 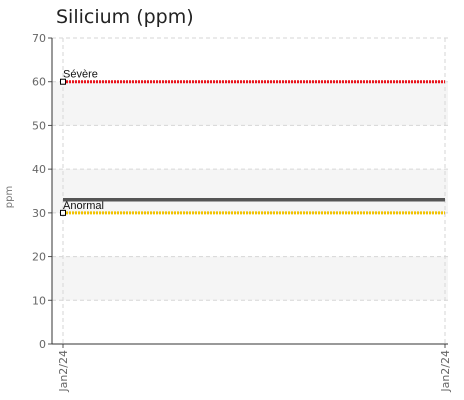 What do you see at coordinates (9, 197) in the screenshot?
I see `y-axis-label: ppm` at bounding box center [9, 197].